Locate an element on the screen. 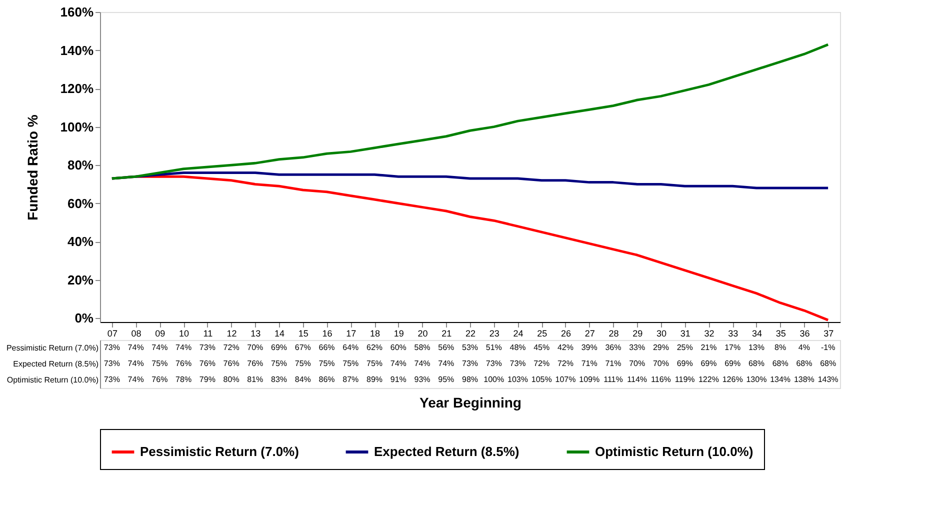 The image size is (942, 521). data-label: 114% is located at coordinates (637, 379).